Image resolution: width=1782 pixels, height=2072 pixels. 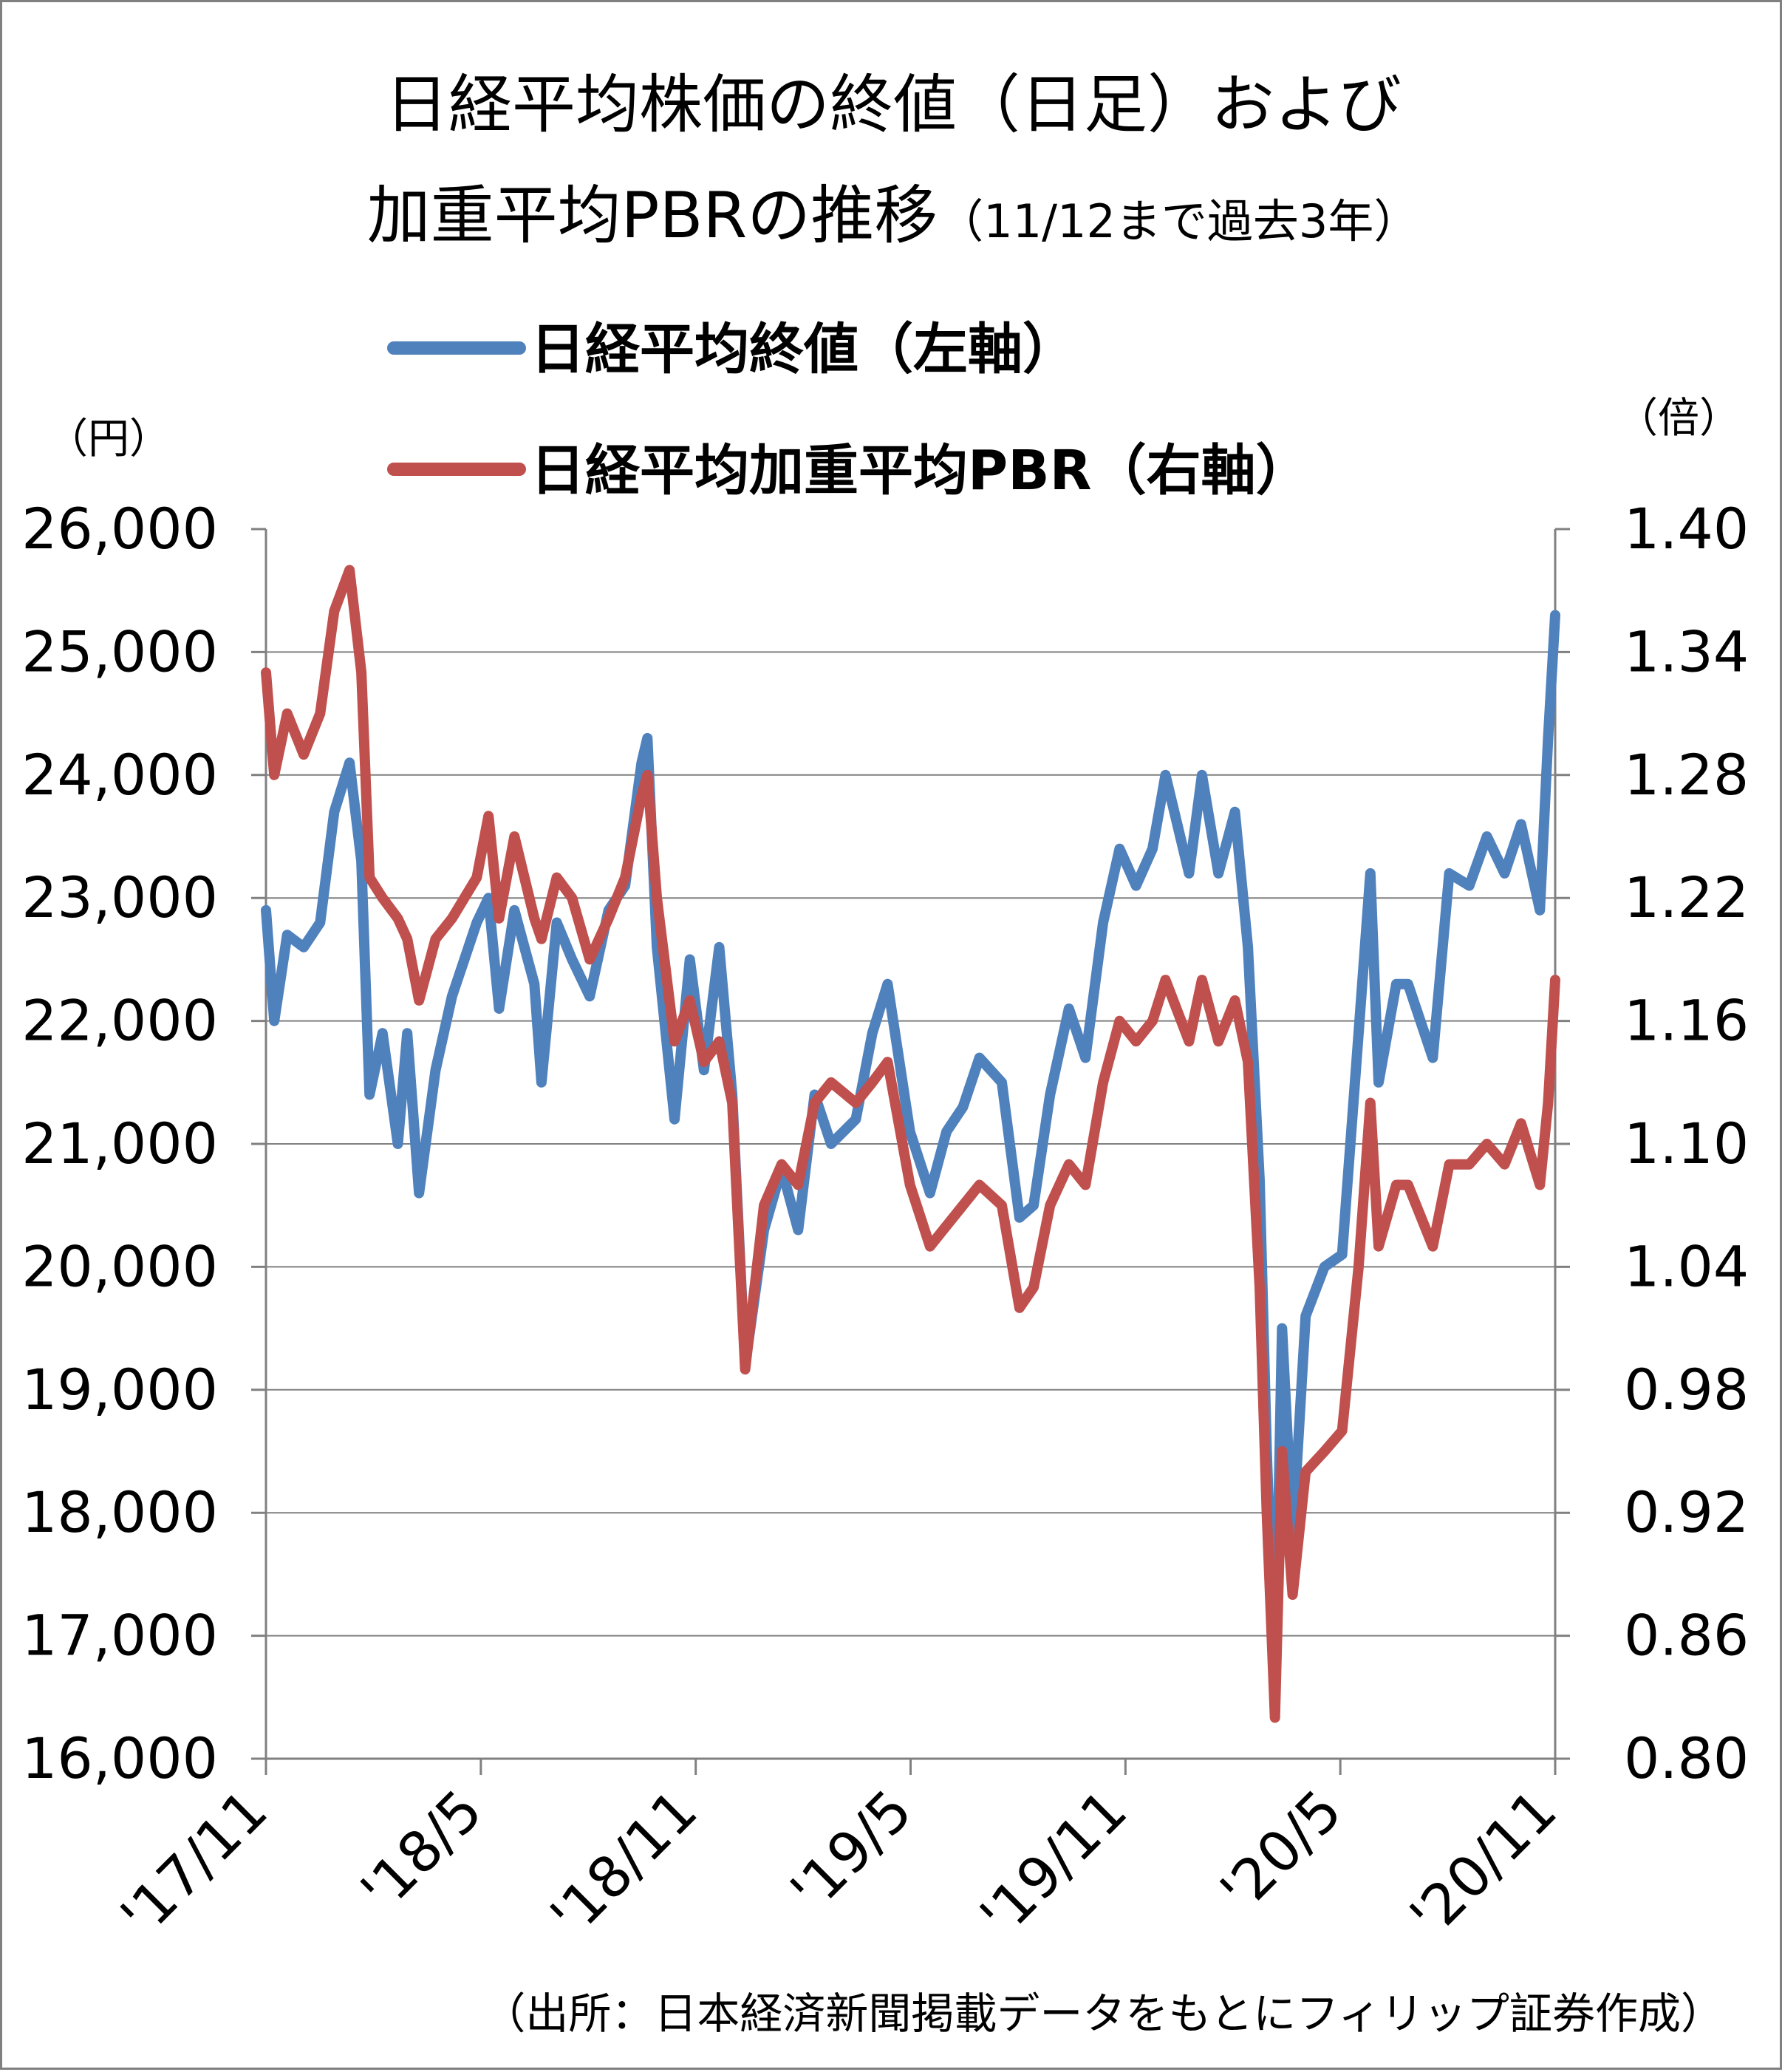 What do you see at coordinates (893, 105) in the screenshot?
I see `chart-title-line1: 日経平均株価の終値（日足）および` at bounding box center [893, 105].